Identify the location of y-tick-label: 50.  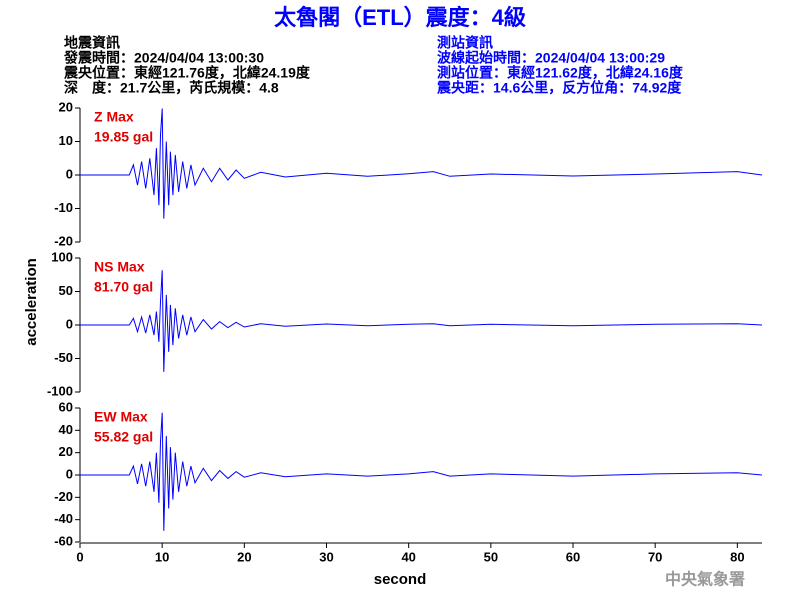
(66, 290).